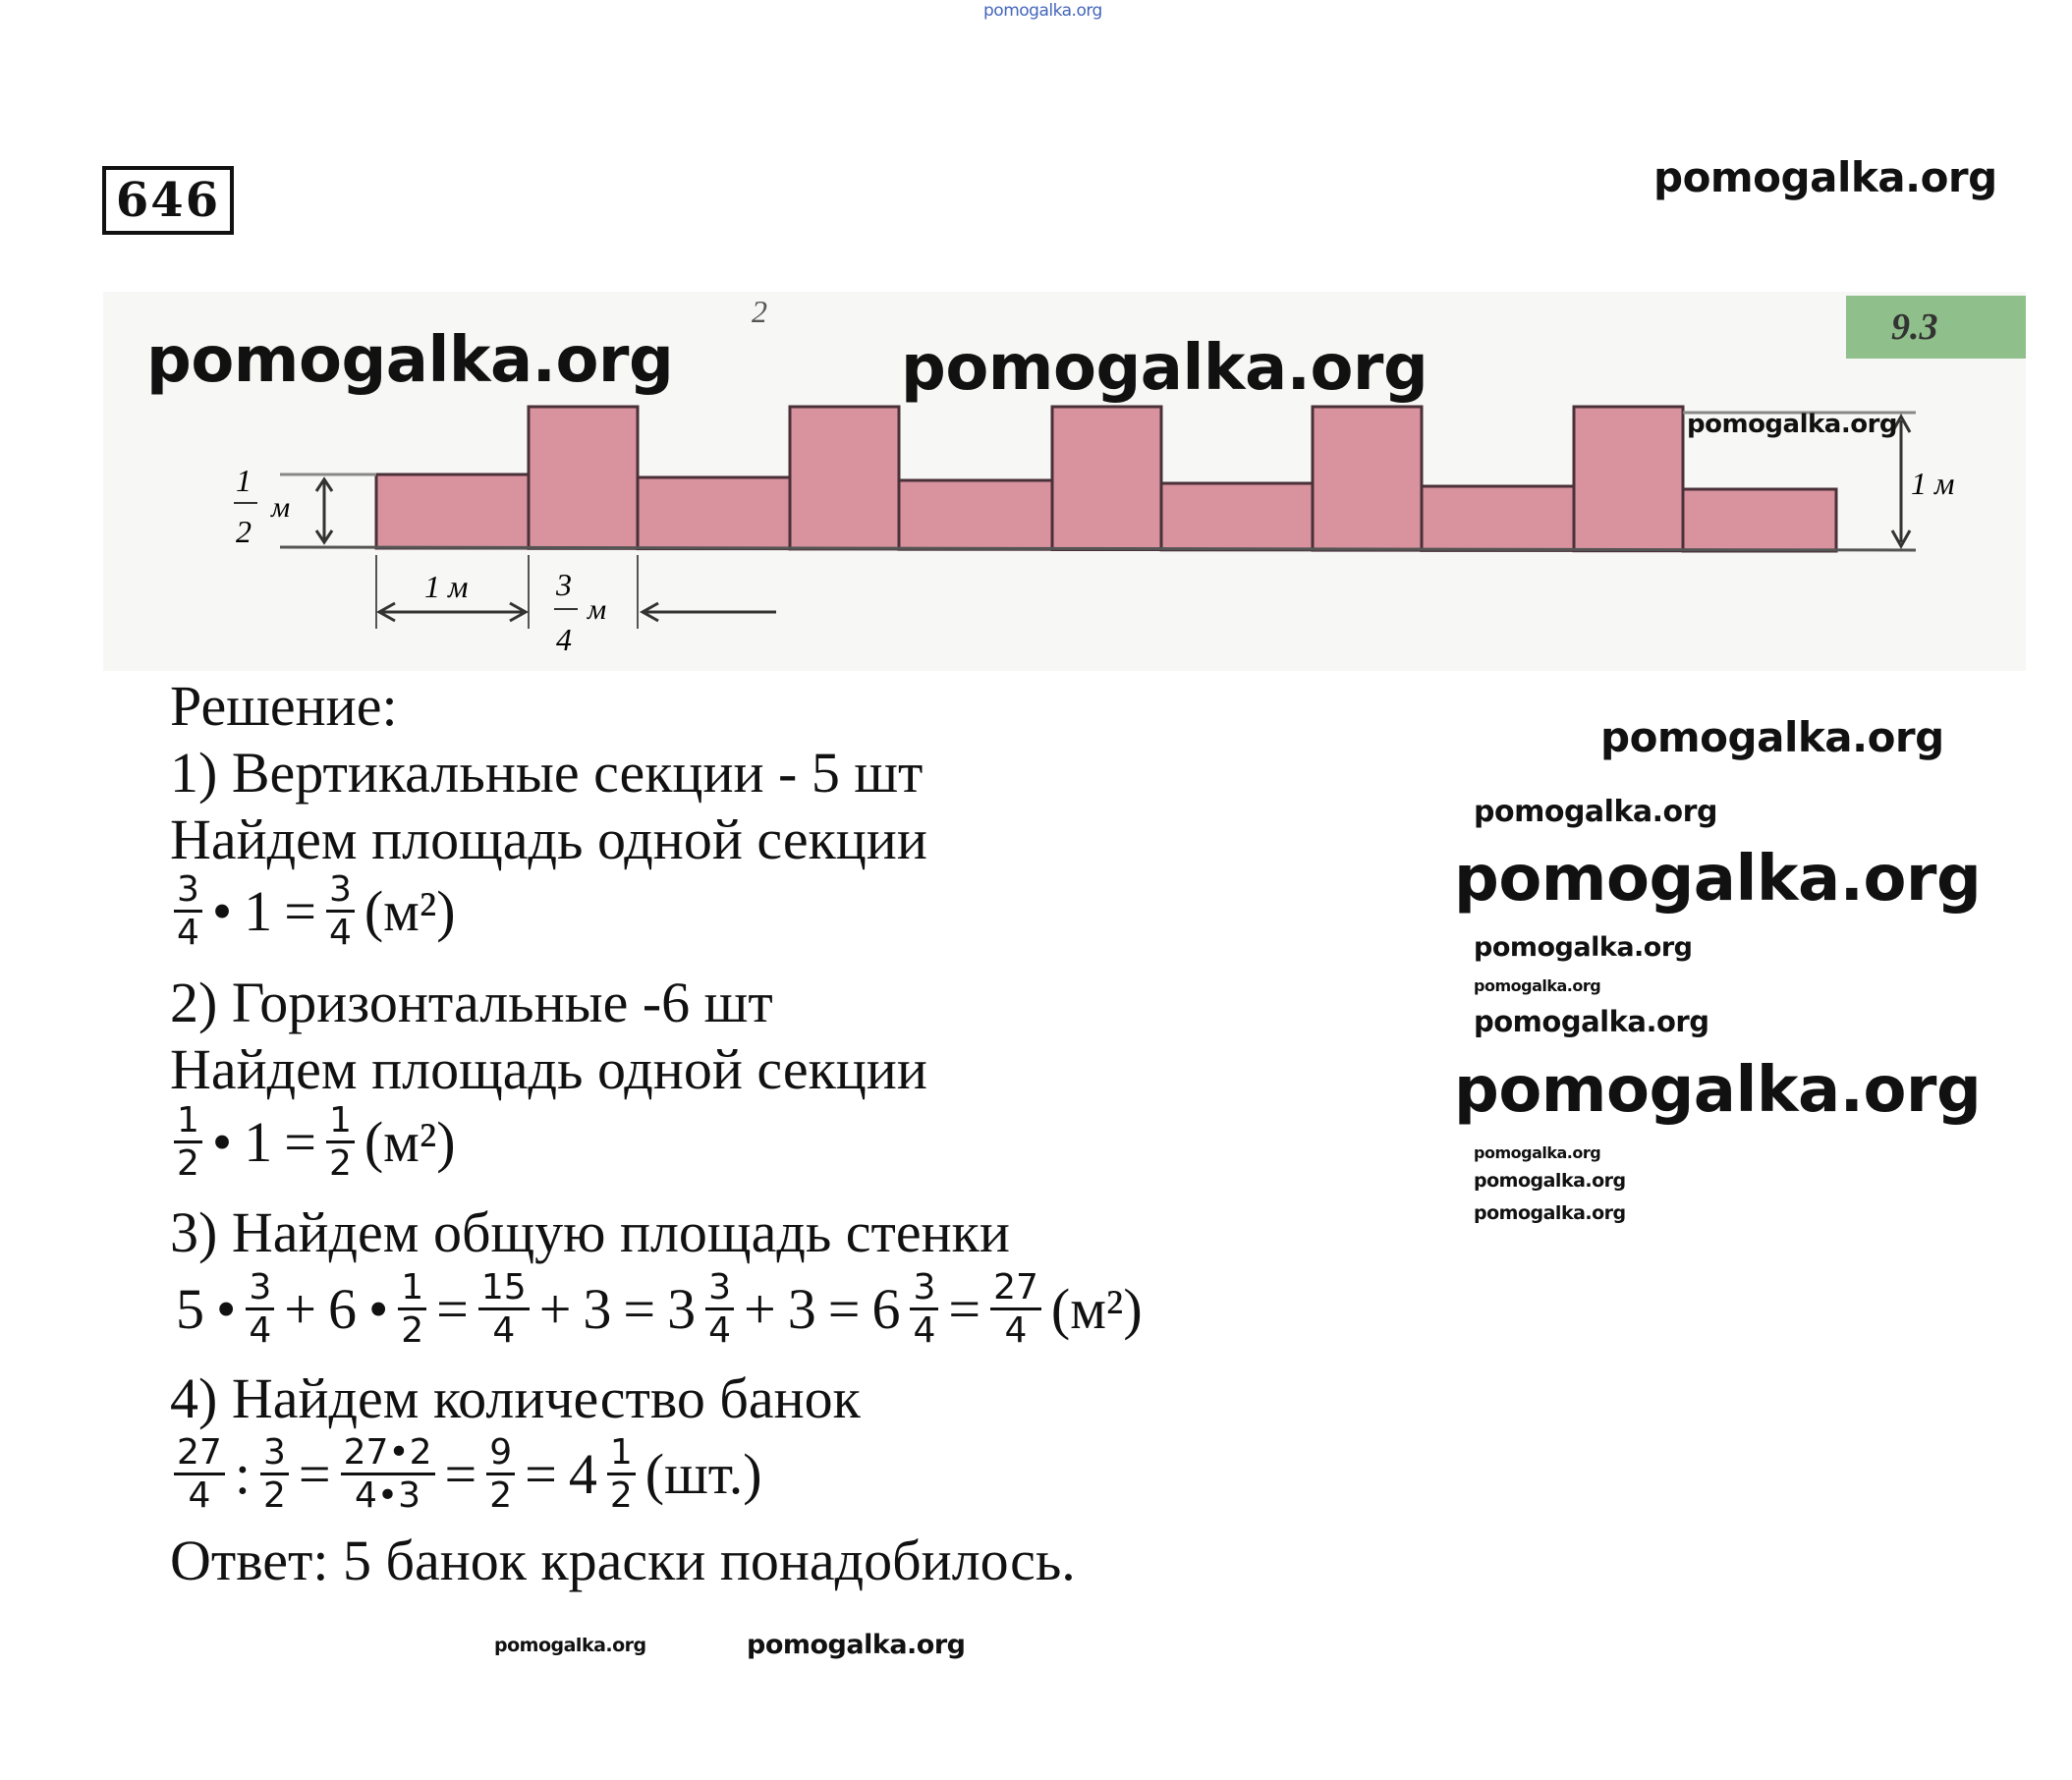 The height and width of the screenshot is (1780, 2072). What do you see at coordinates (682, 1309) in the screenshot?
I see `whole-part: 3` at bounding box center [682, 1309].